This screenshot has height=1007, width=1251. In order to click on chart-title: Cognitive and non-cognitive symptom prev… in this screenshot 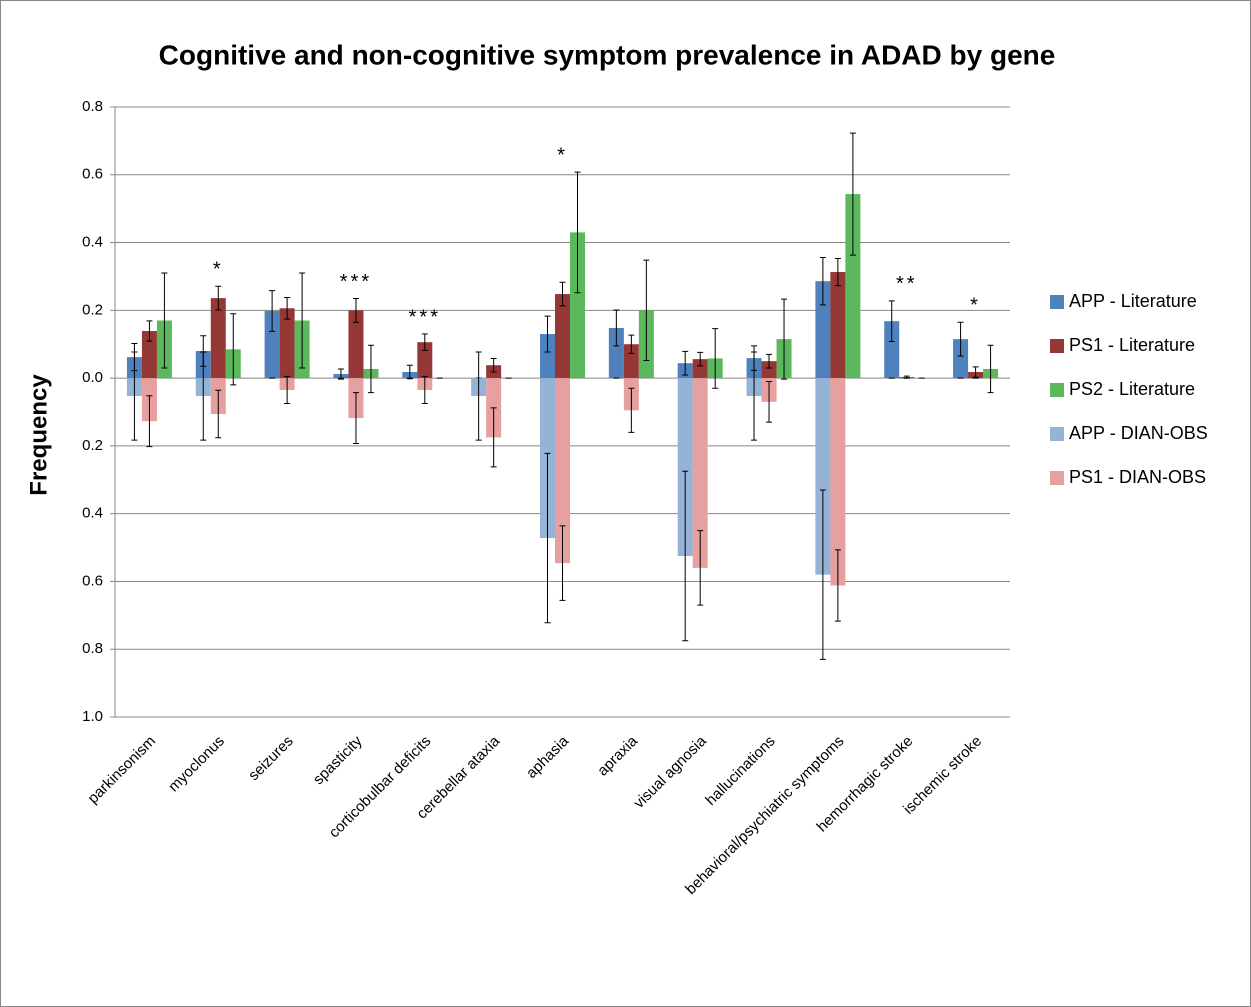, I will do `click(607, 54)`.